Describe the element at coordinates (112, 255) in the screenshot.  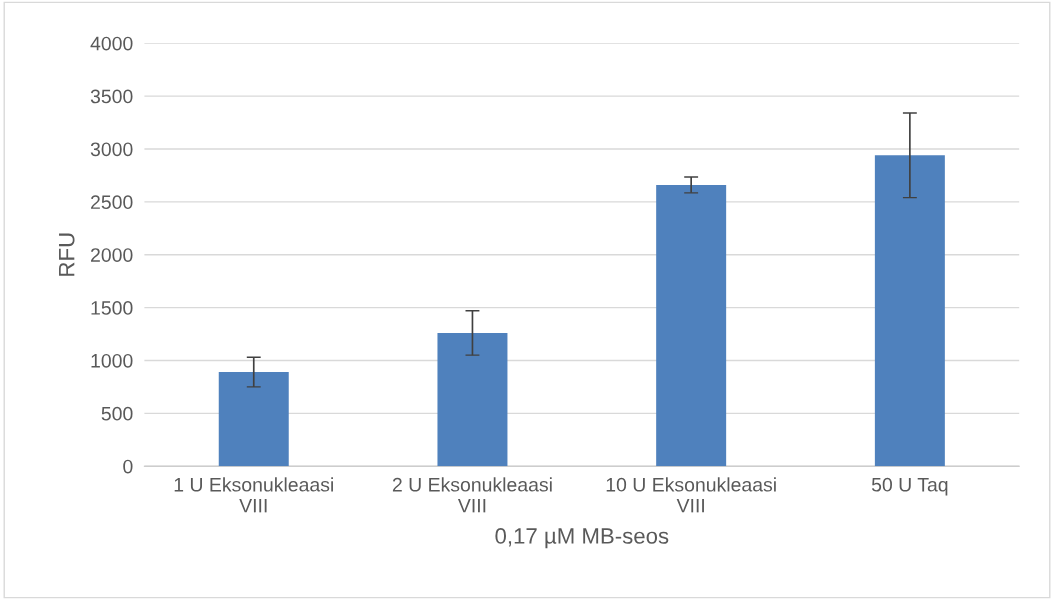
I see `y-tick-label: 2000` at that location.